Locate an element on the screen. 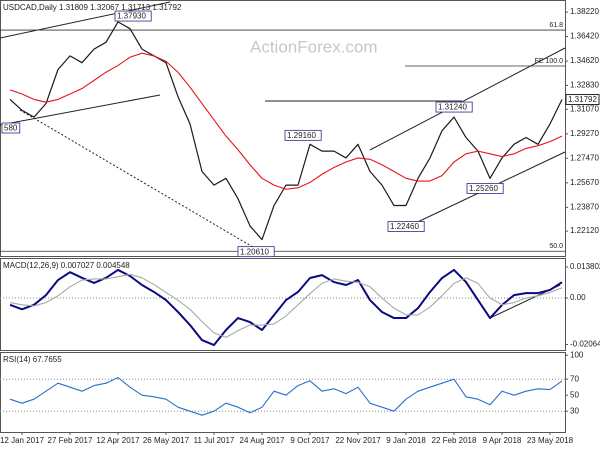 The image size is (600, 450). x-tick-label: 26 May 2017 is located at coordinates (166, 440).